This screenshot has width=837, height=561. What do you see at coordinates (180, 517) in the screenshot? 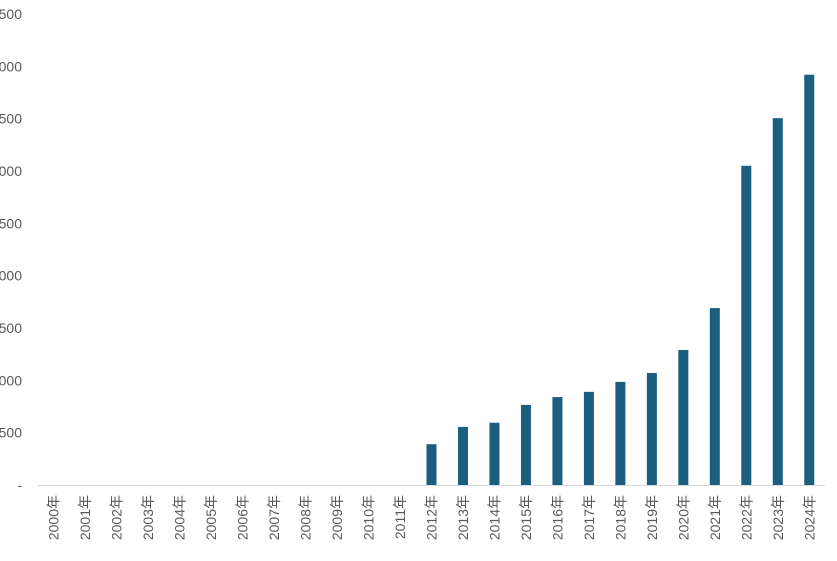
I see `x-tick-label: 2004年` at bounding box center [180, 517].